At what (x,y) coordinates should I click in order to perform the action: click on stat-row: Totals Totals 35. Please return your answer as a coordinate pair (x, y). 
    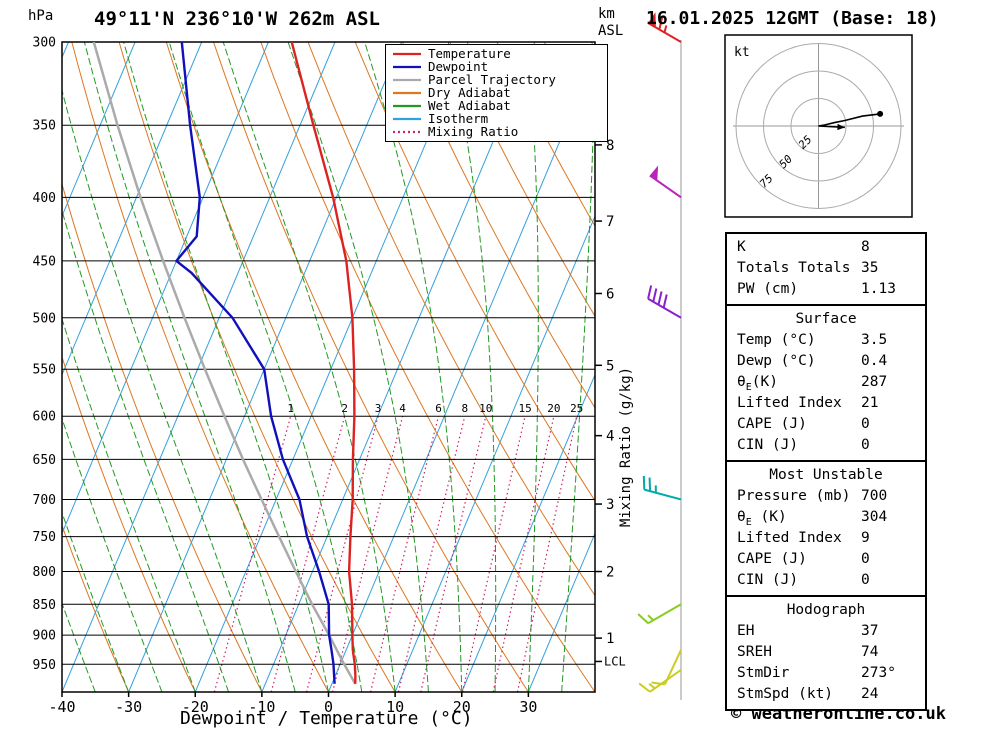
    Looking at the image, I should click on (826, 268).